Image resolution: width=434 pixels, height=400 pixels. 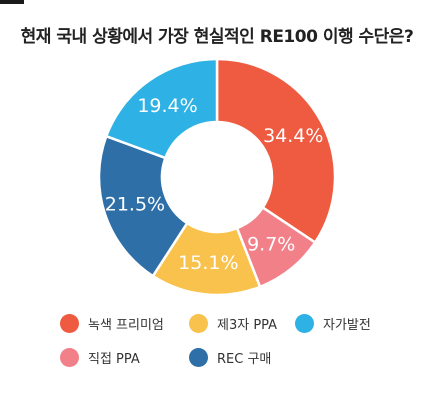 I want to click on legend-item-direct-ppa: 직접 PPA, so click(x=100, y=357).